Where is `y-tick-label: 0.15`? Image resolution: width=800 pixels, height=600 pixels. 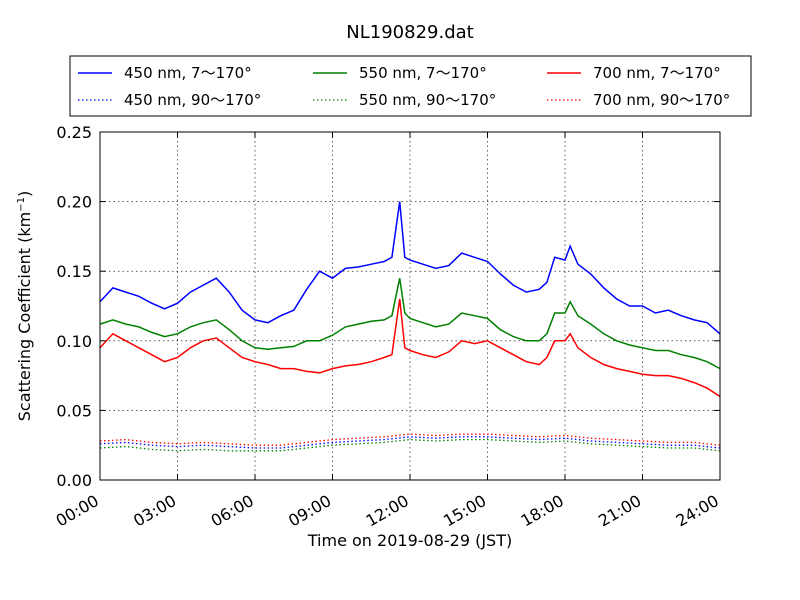
y-tick-label: 0.15 is located at coordinates (74, 271).